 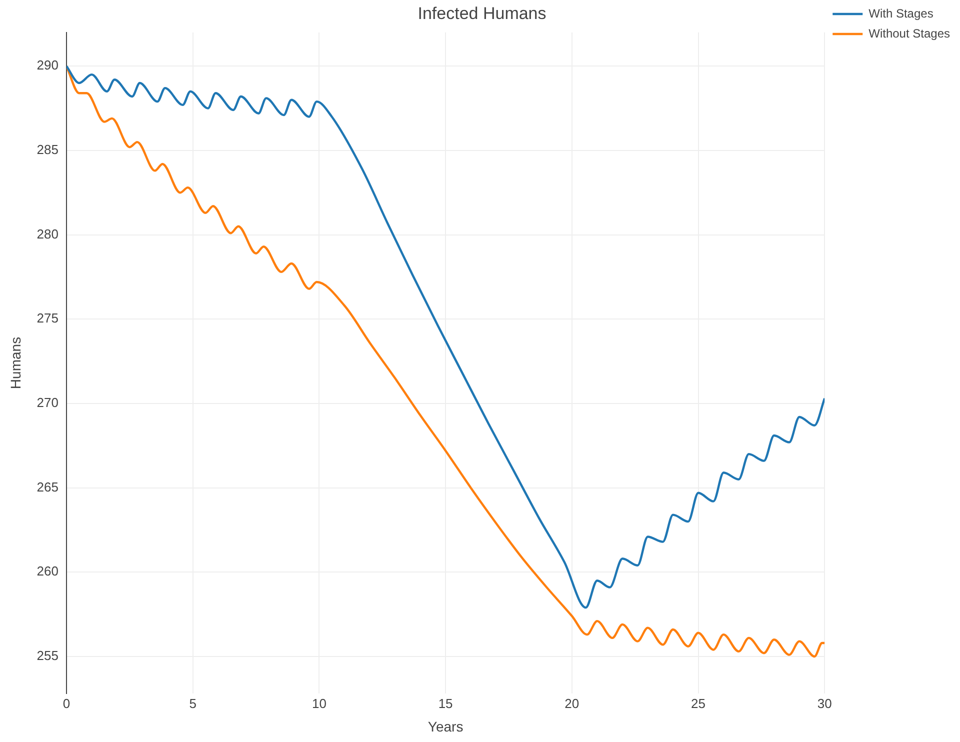 I want to click on x-tick-label: 5, so click(x=192, y=703).